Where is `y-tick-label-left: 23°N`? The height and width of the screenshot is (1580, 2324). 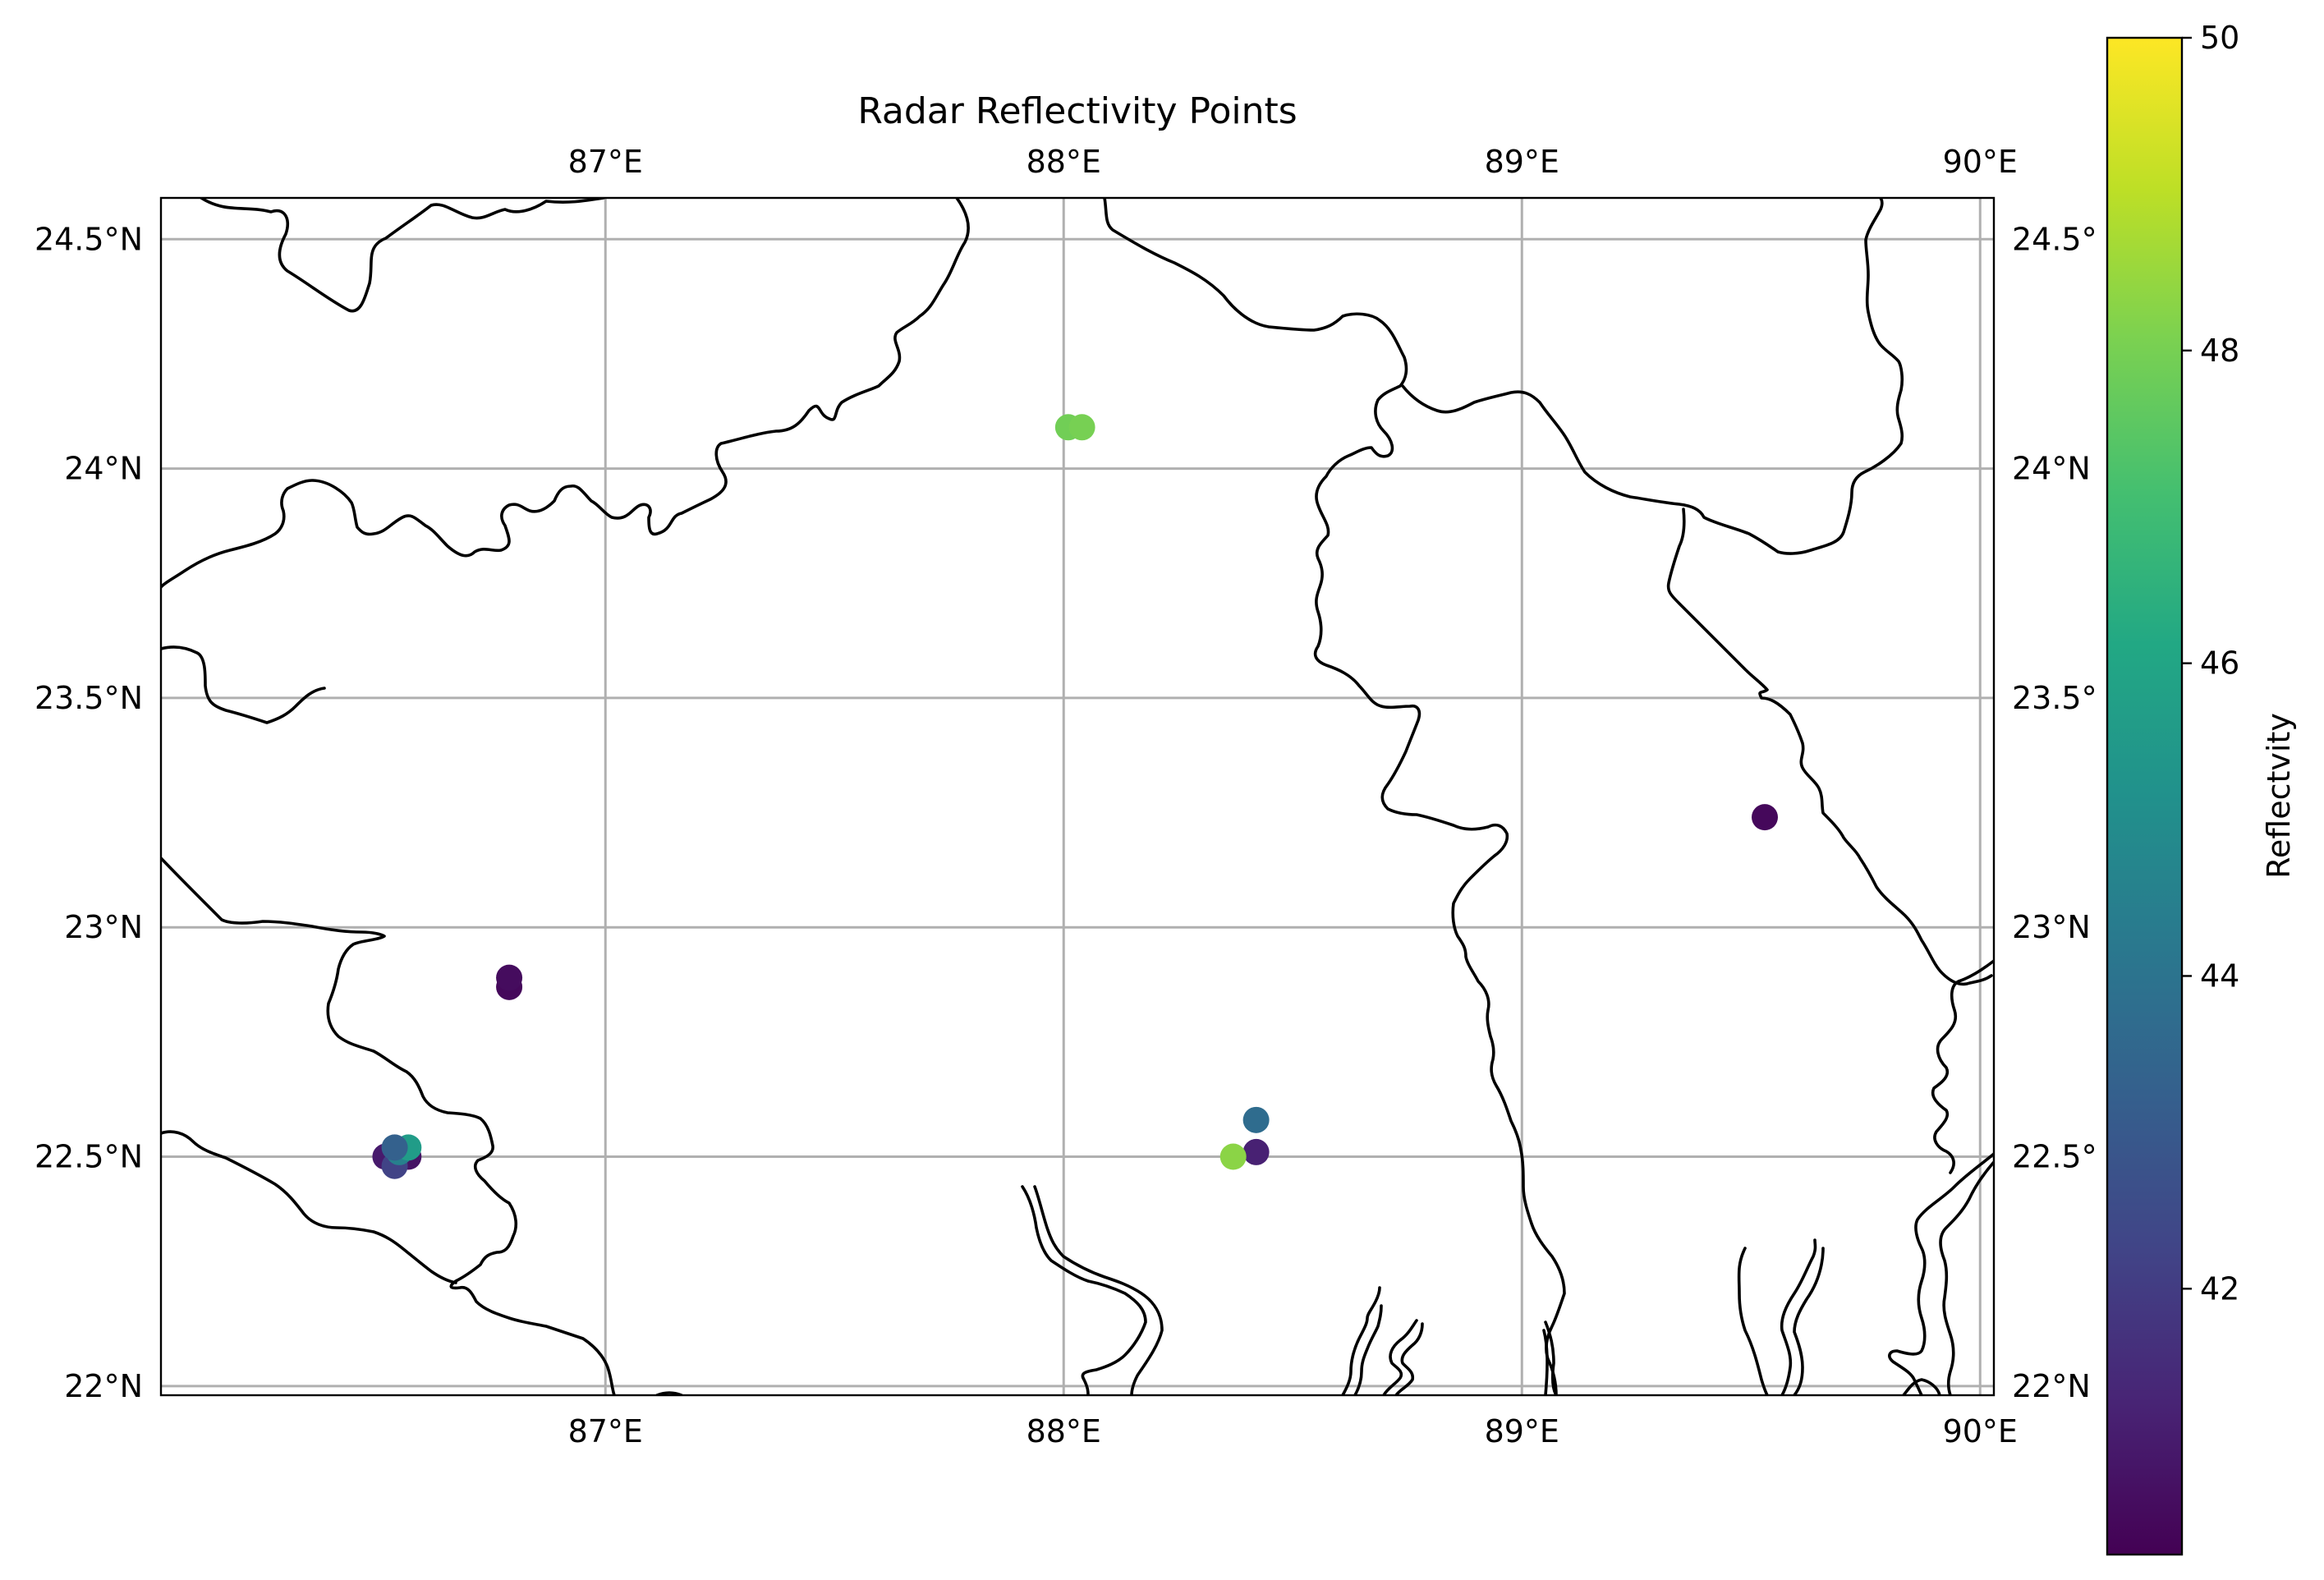
y-tick-label-left: 23°N is located at coordinates (104, 927).